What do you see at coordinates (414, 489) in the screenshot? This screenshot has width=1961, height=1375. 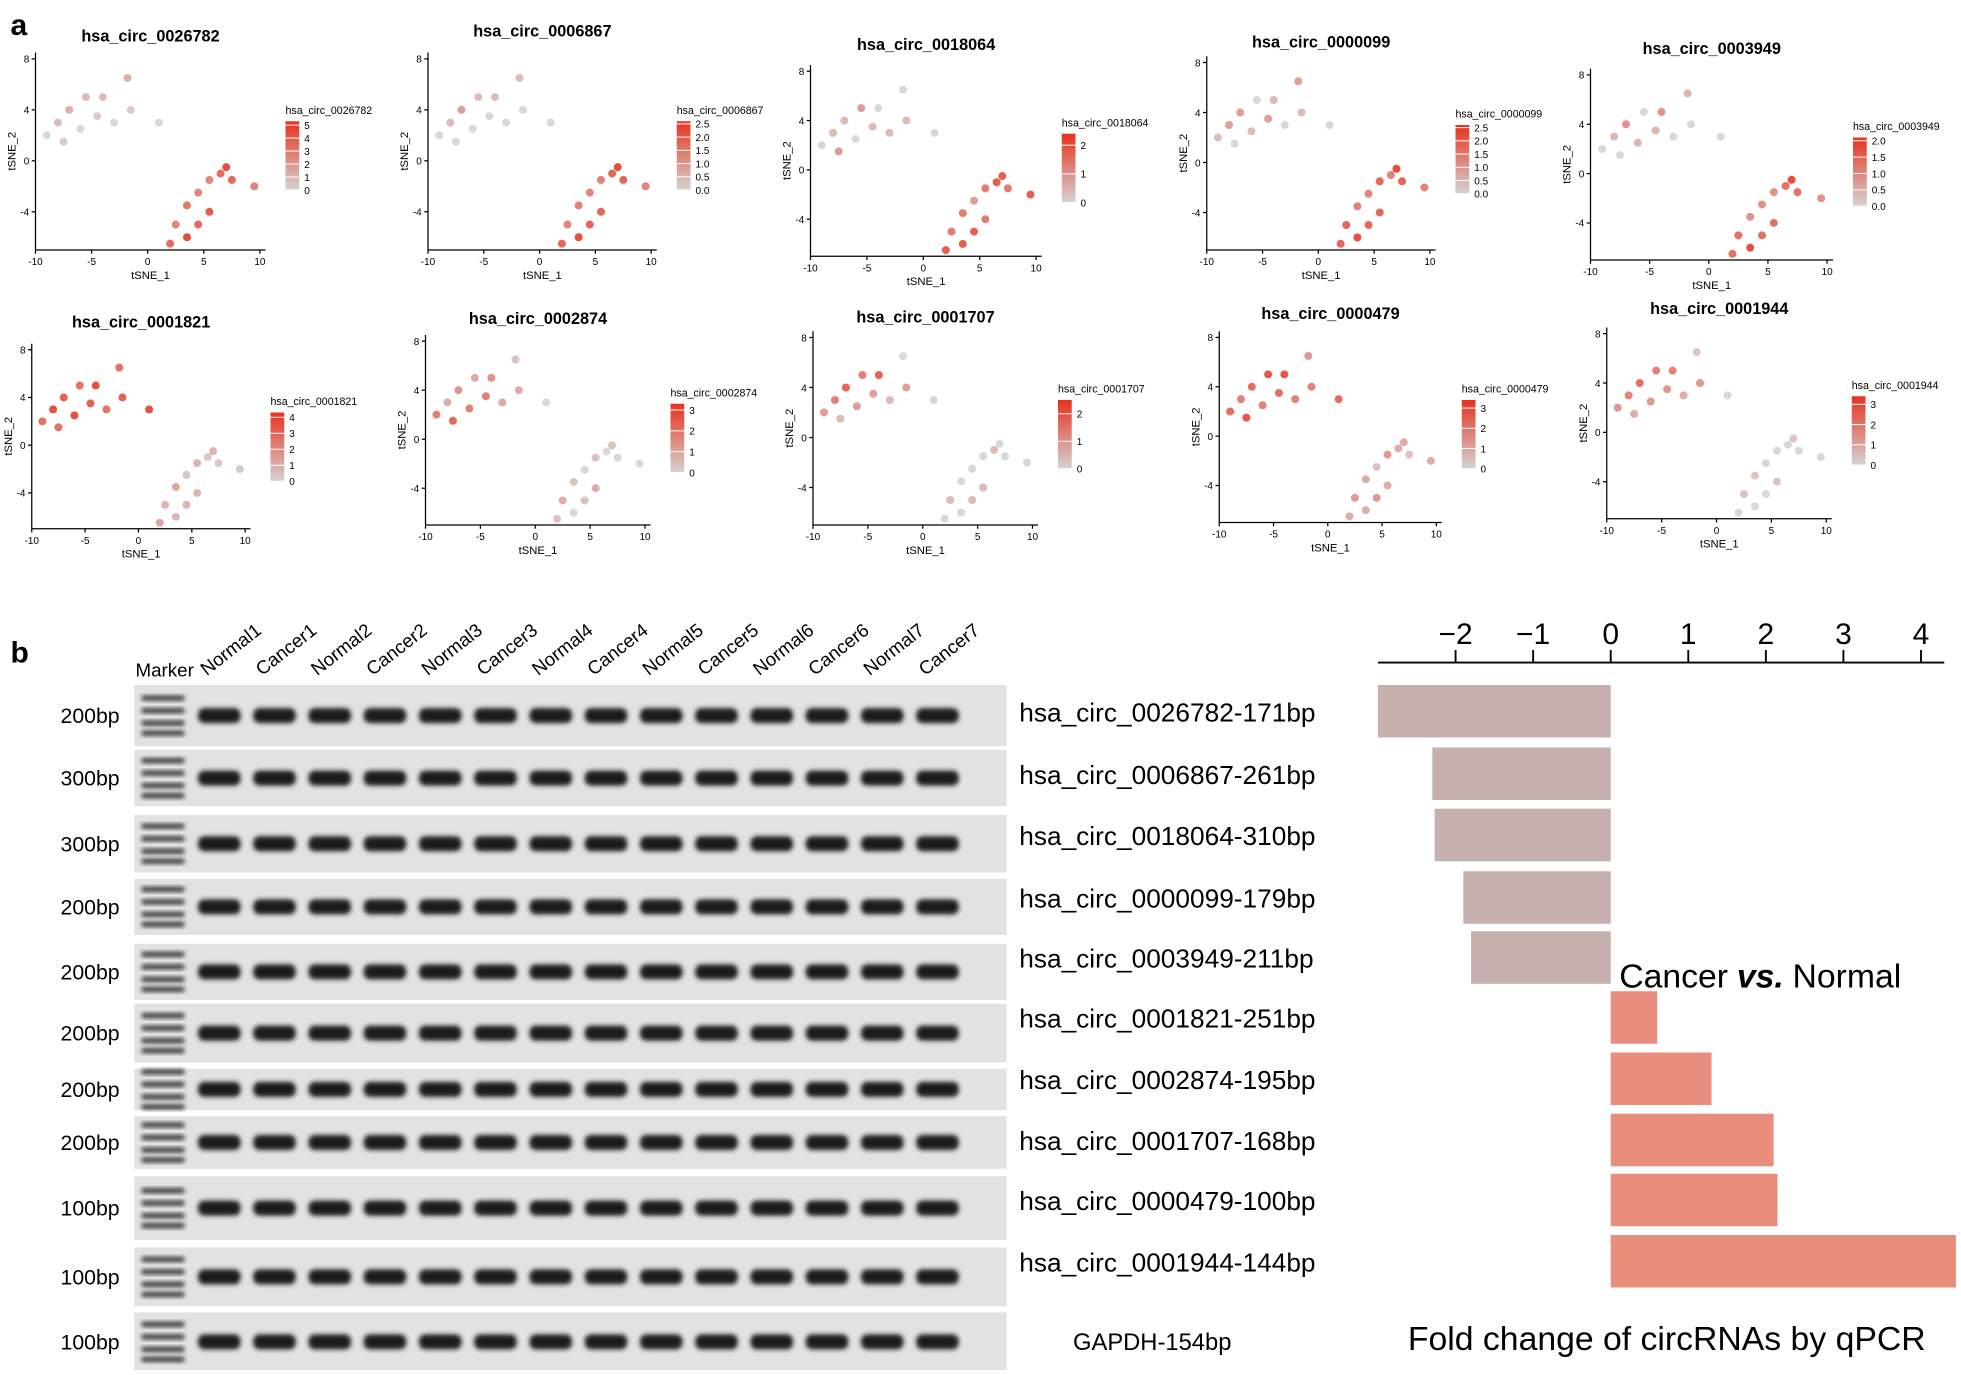 I see `y-tick-label: -4` at bounding box center [414, 489].